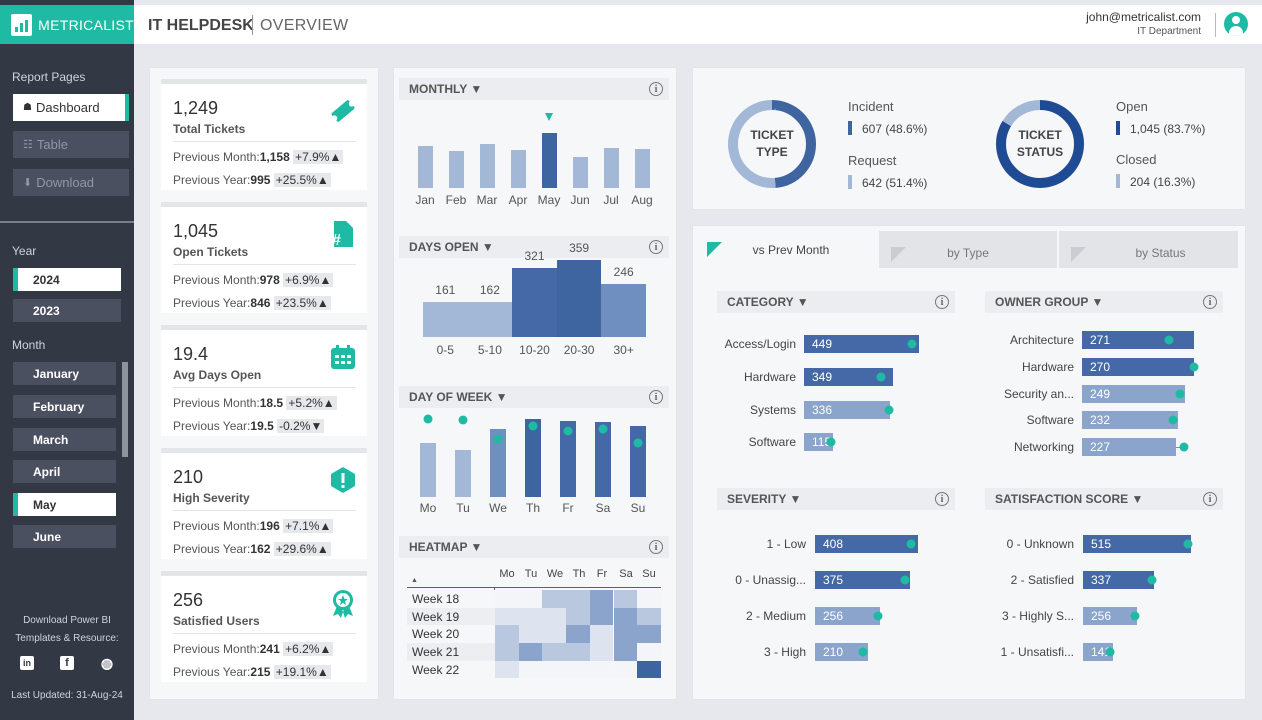 This screenshot has width=1262, height=720. I want to click on day-of-week-bar-mo, so click(428, 469).